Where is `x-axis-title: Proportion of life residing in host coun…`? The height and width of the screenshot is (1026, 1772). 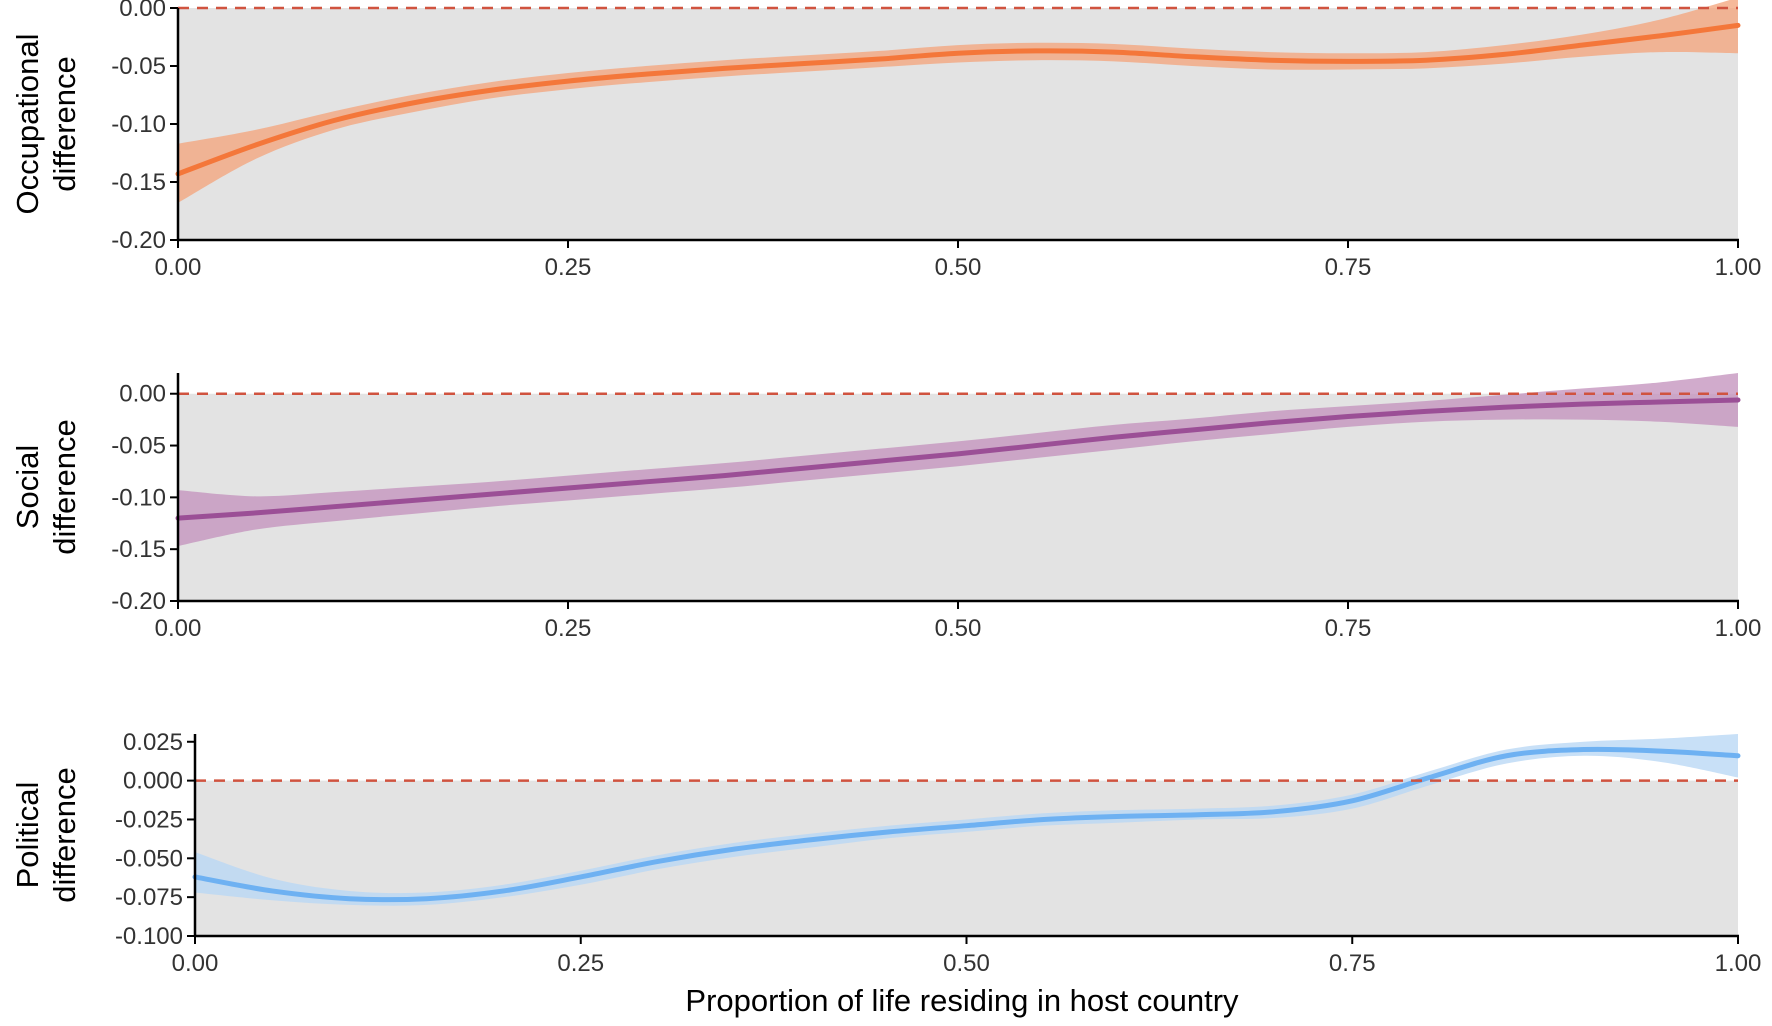 x-axis-title: Proportion of life residing in host coun… is located at coordinates (962, 1000).